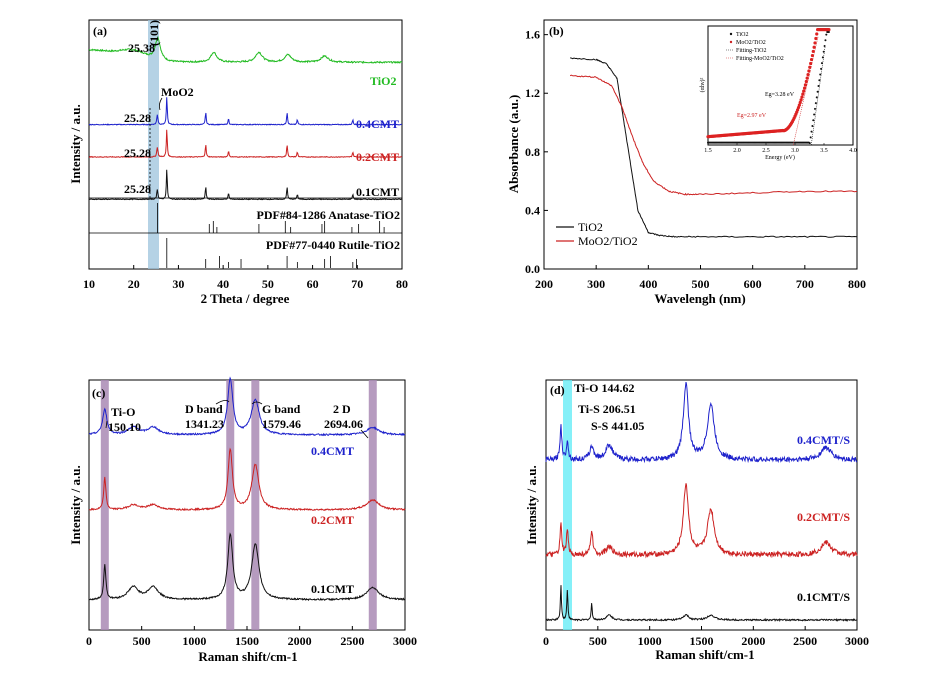 The width and height of the screenshot is (927, 677). I want to click on panel-c-annotation: 2 D, so click(342, 409).